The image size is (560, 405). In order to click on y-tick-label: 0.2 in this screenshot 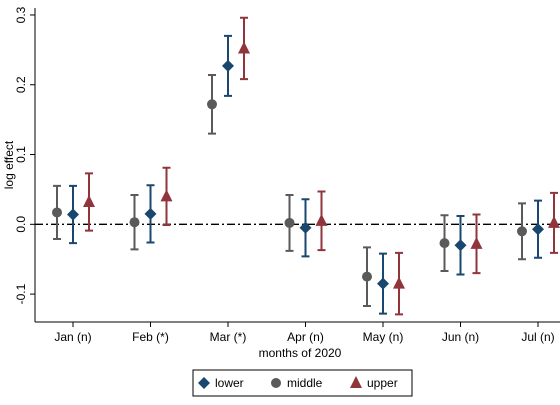, I will do `click(21, 84)`.